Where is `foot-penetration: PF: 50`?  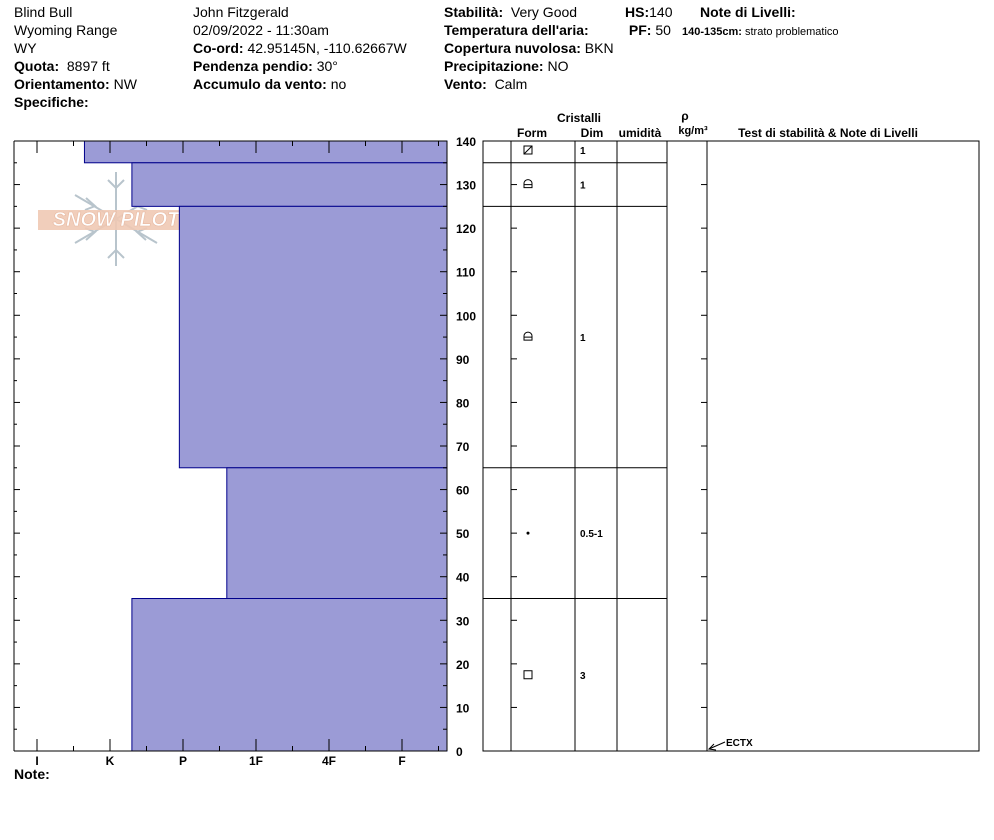
foot-penetration: PF: 50 is located at coordinates (649, 30).